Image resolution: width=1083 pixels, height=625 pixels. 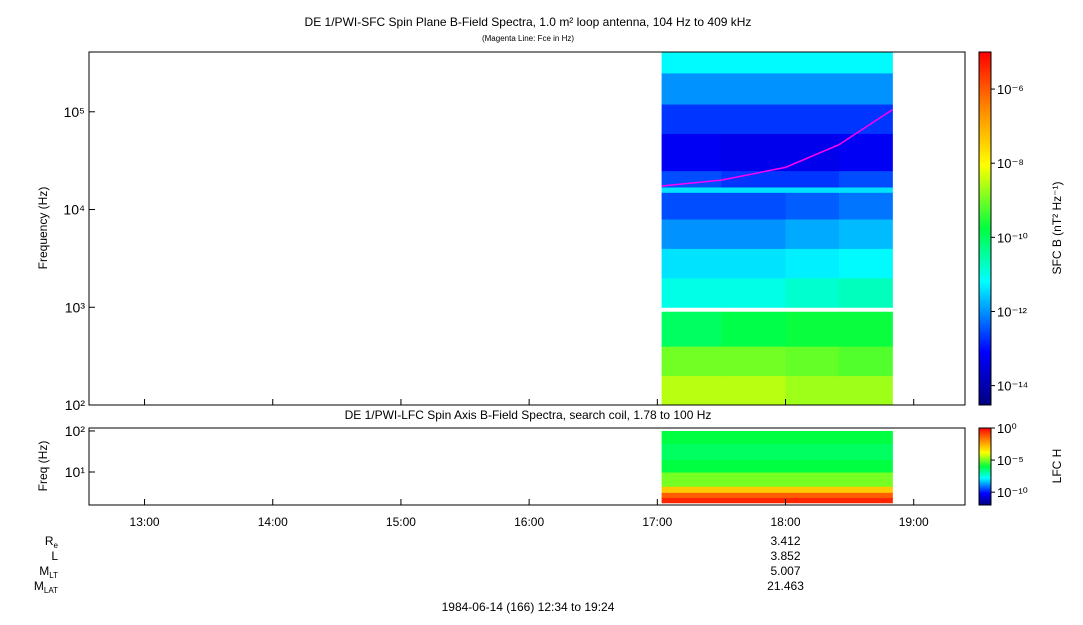 I want to click on x-tick-label: 15:00, so click(x=401, y=522).